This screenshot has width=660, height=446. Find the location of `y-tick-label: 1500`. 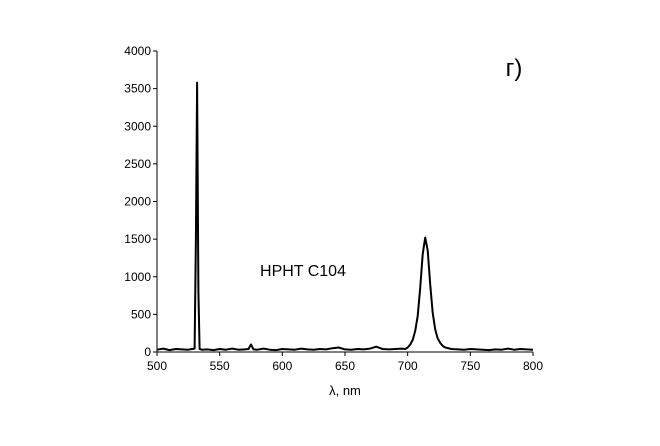

y-tick-label: 1500 is located at coordinates (137, 239).